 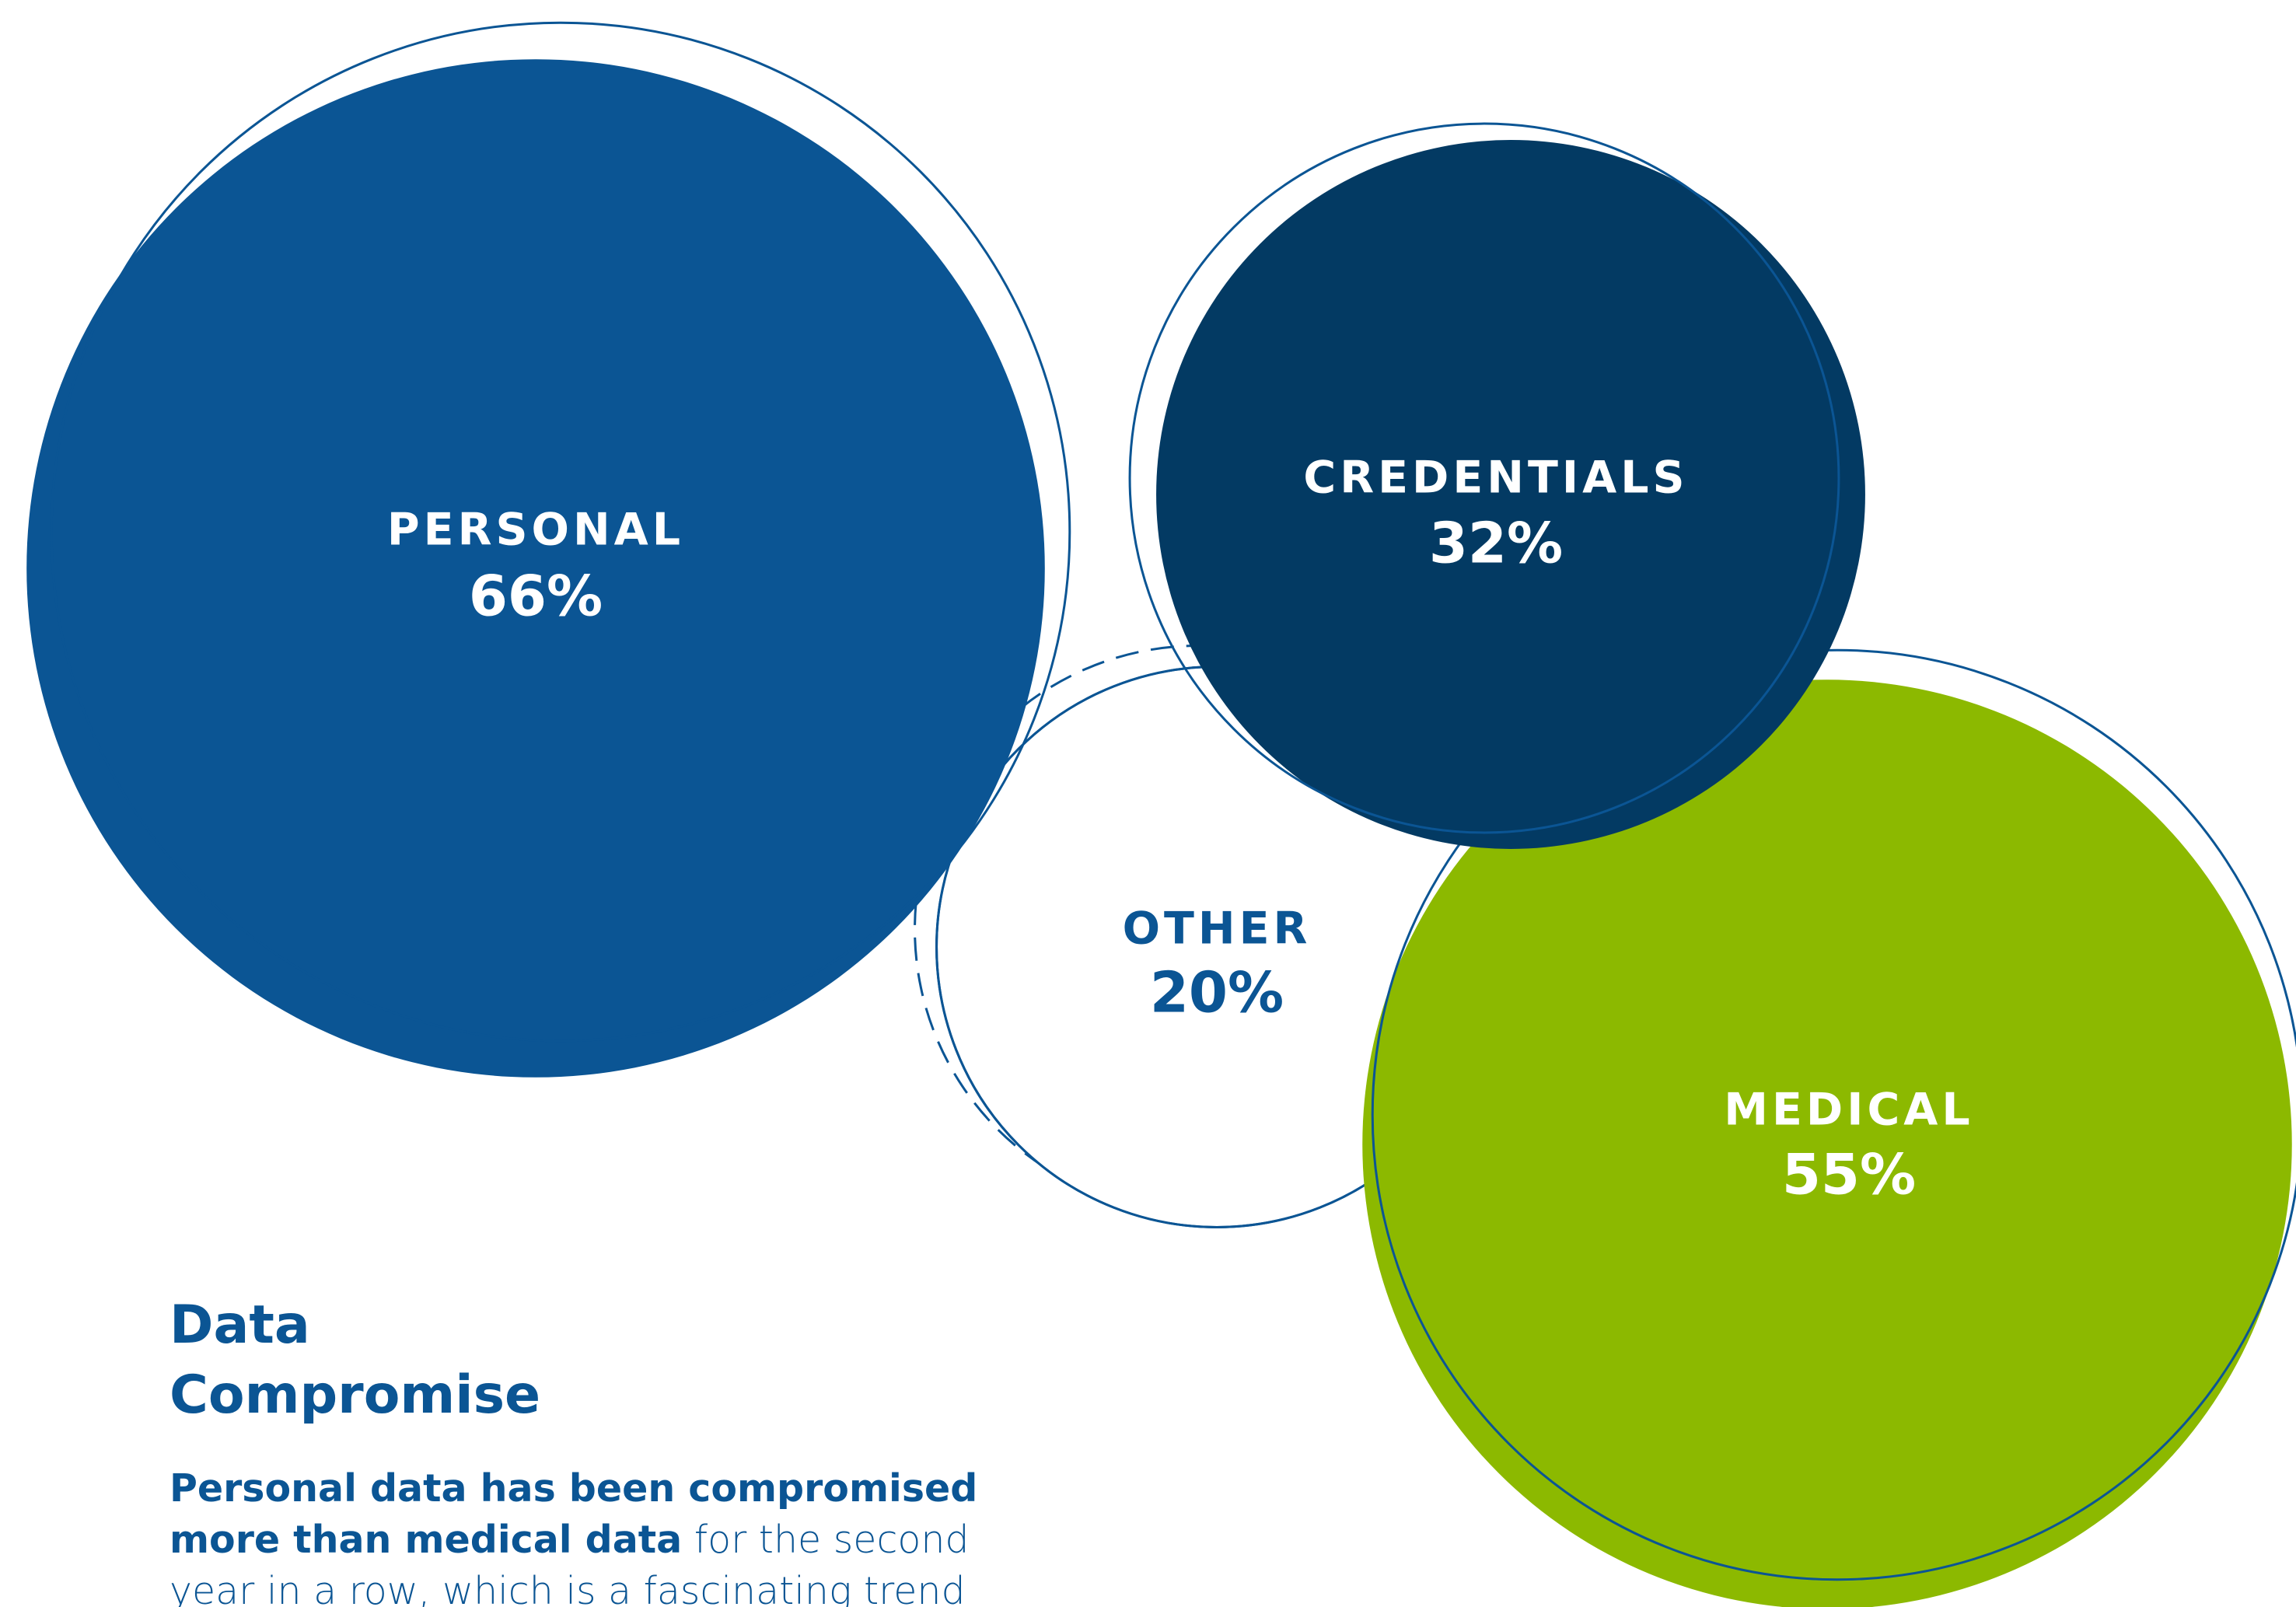 I want to click on bubble-outline, so click(x=1484, y=478).